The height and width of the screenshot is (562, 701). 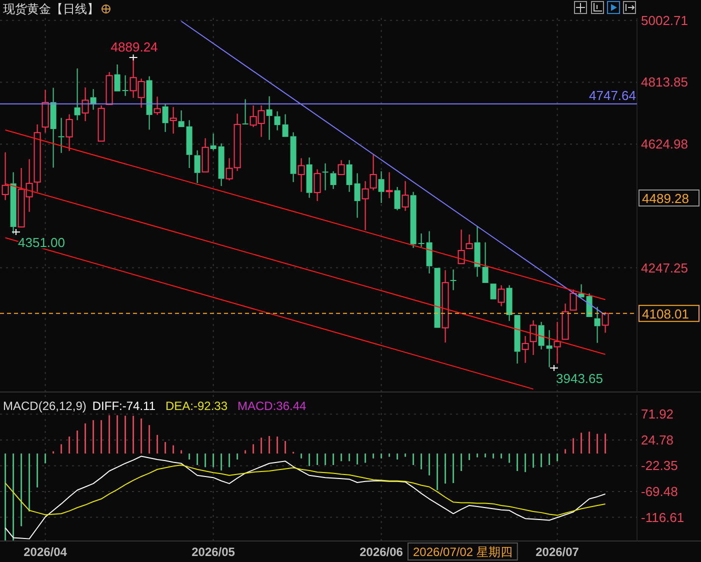 I want to click on x-tick-label: 2026/06, so click(x=382, y=552).